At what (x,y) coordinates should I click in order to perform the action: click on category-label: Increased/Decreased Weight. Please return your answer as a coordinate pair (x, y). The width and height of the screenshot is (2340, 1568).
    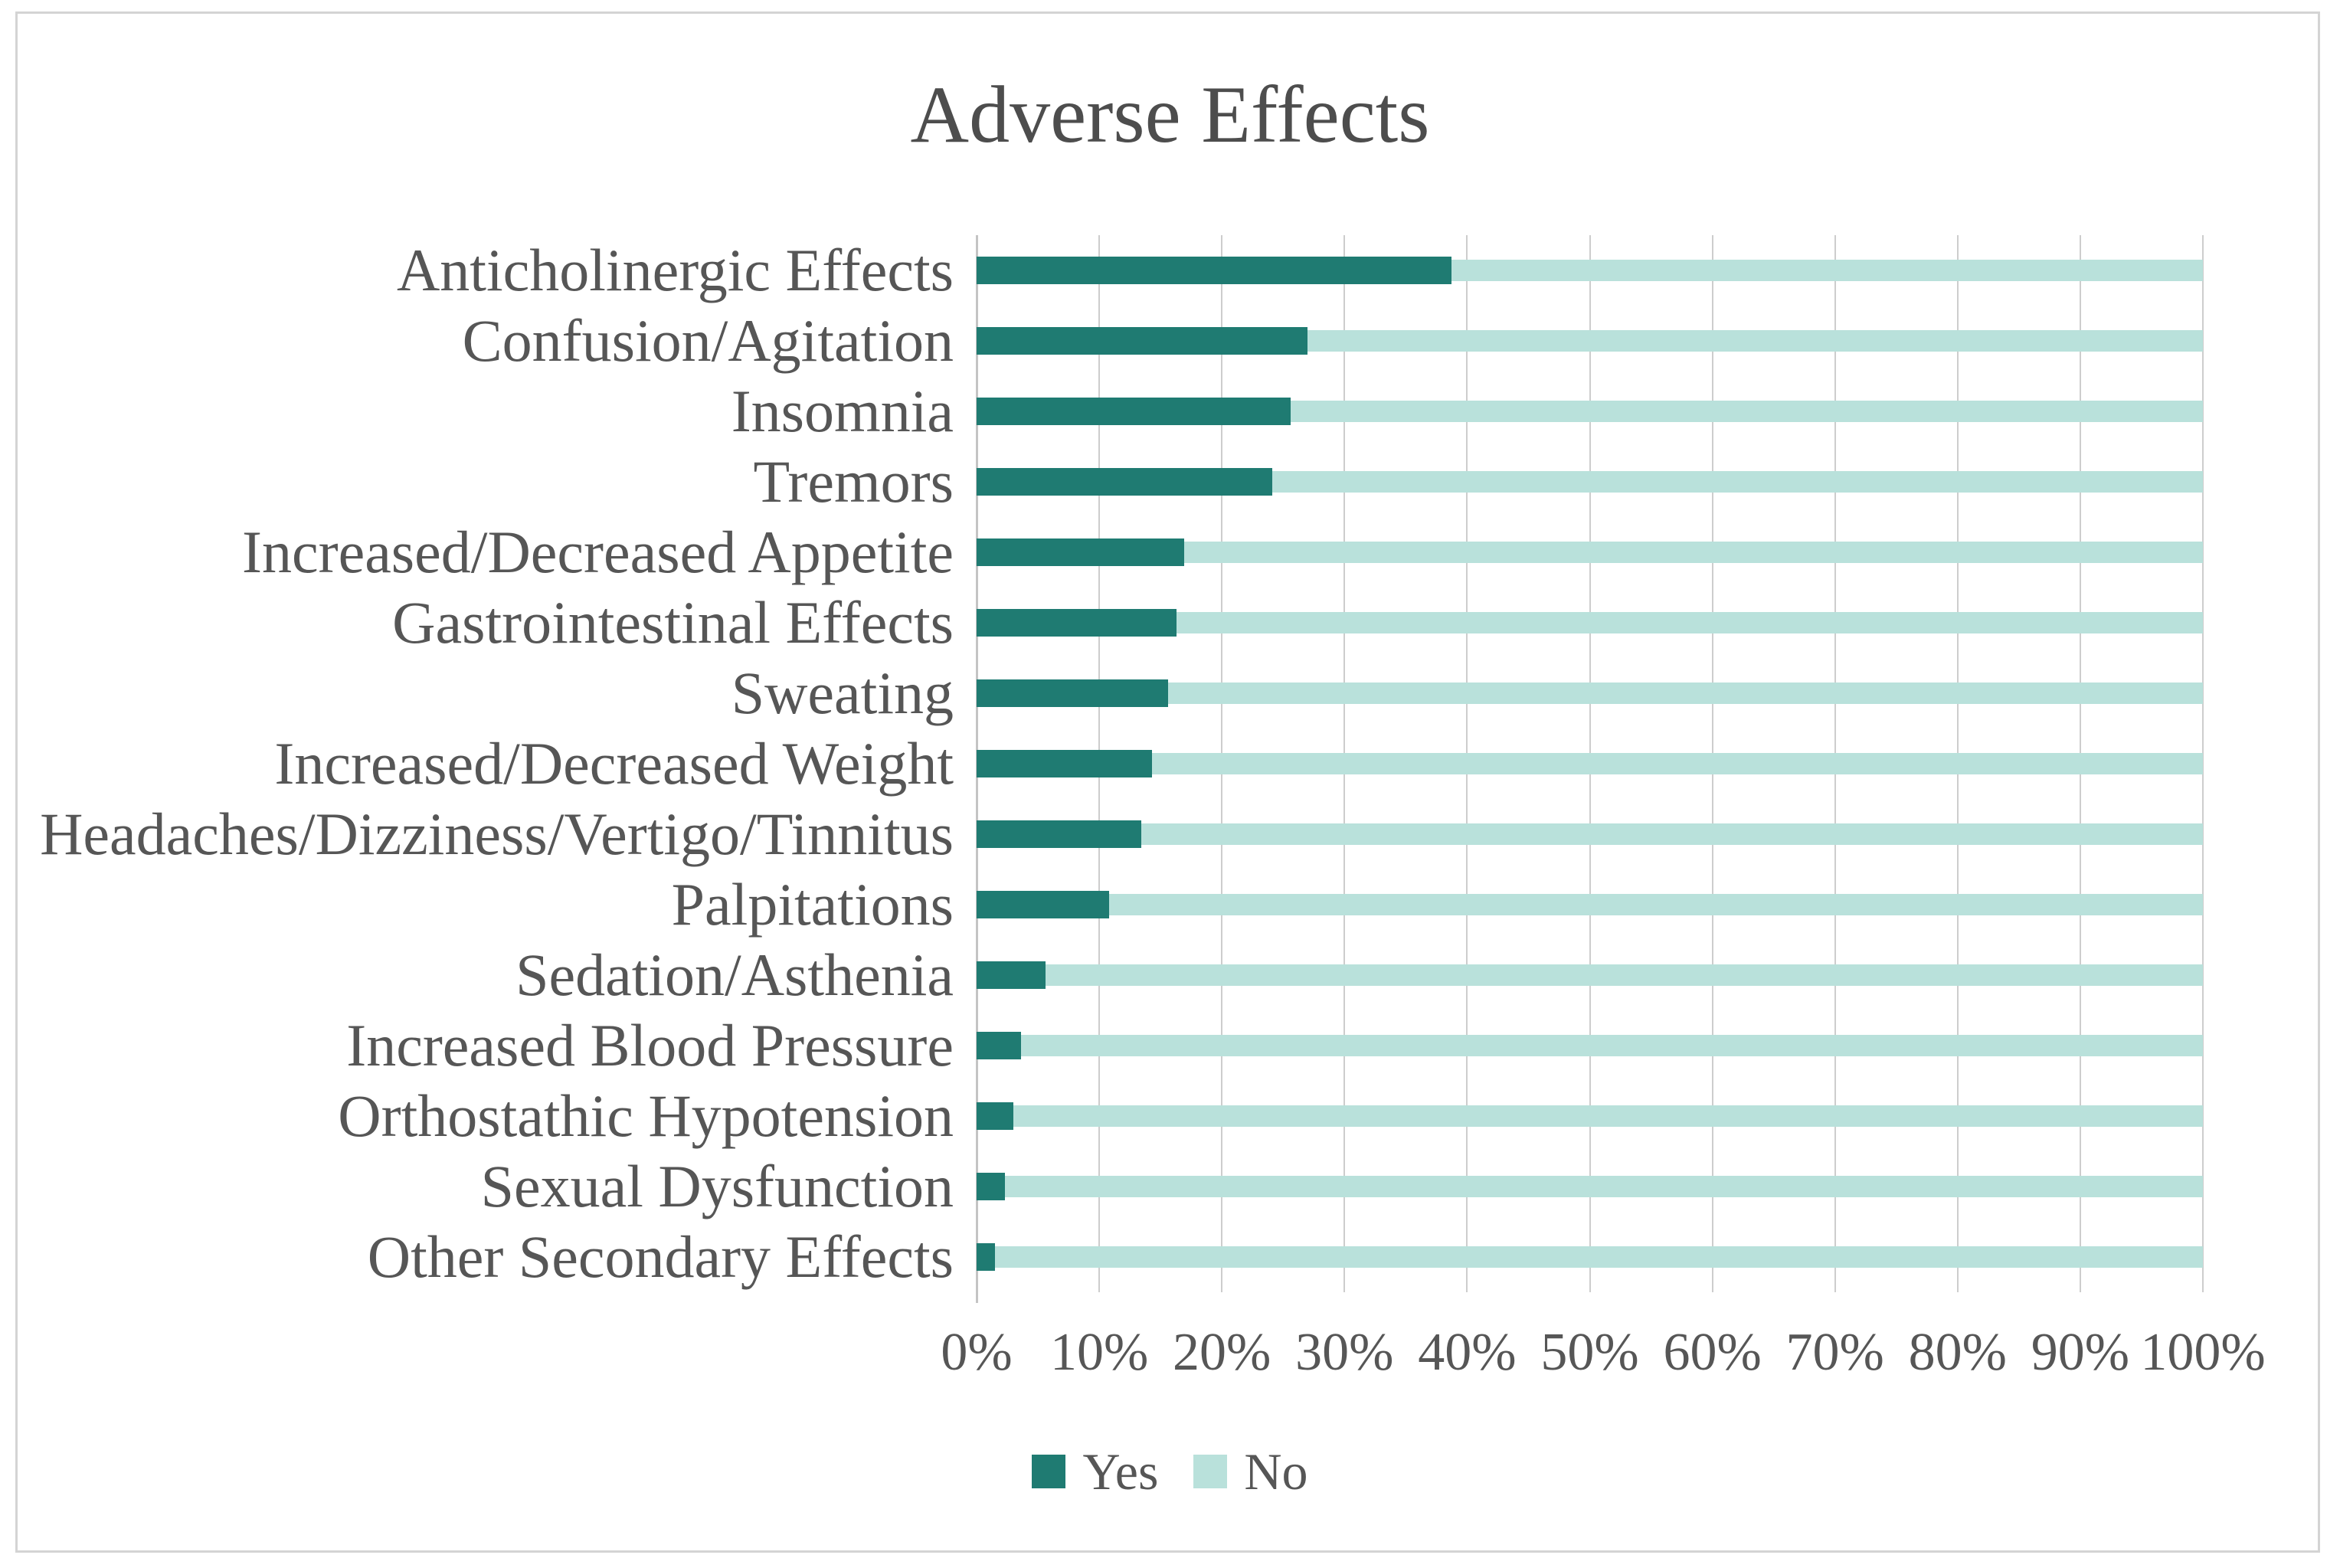
    Looking at the image, I should click on (614, 763).